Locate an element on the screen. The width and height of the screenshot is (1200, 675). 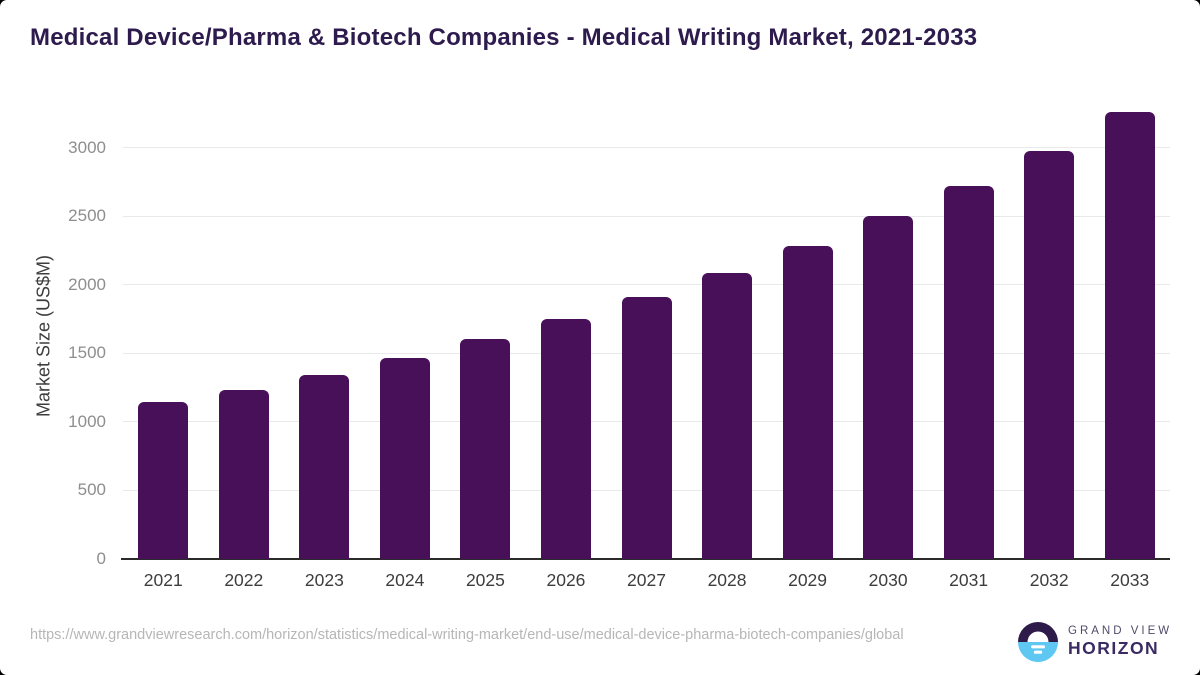
x-tick-label-2026: 2026 is located at coordinates (566, 580).